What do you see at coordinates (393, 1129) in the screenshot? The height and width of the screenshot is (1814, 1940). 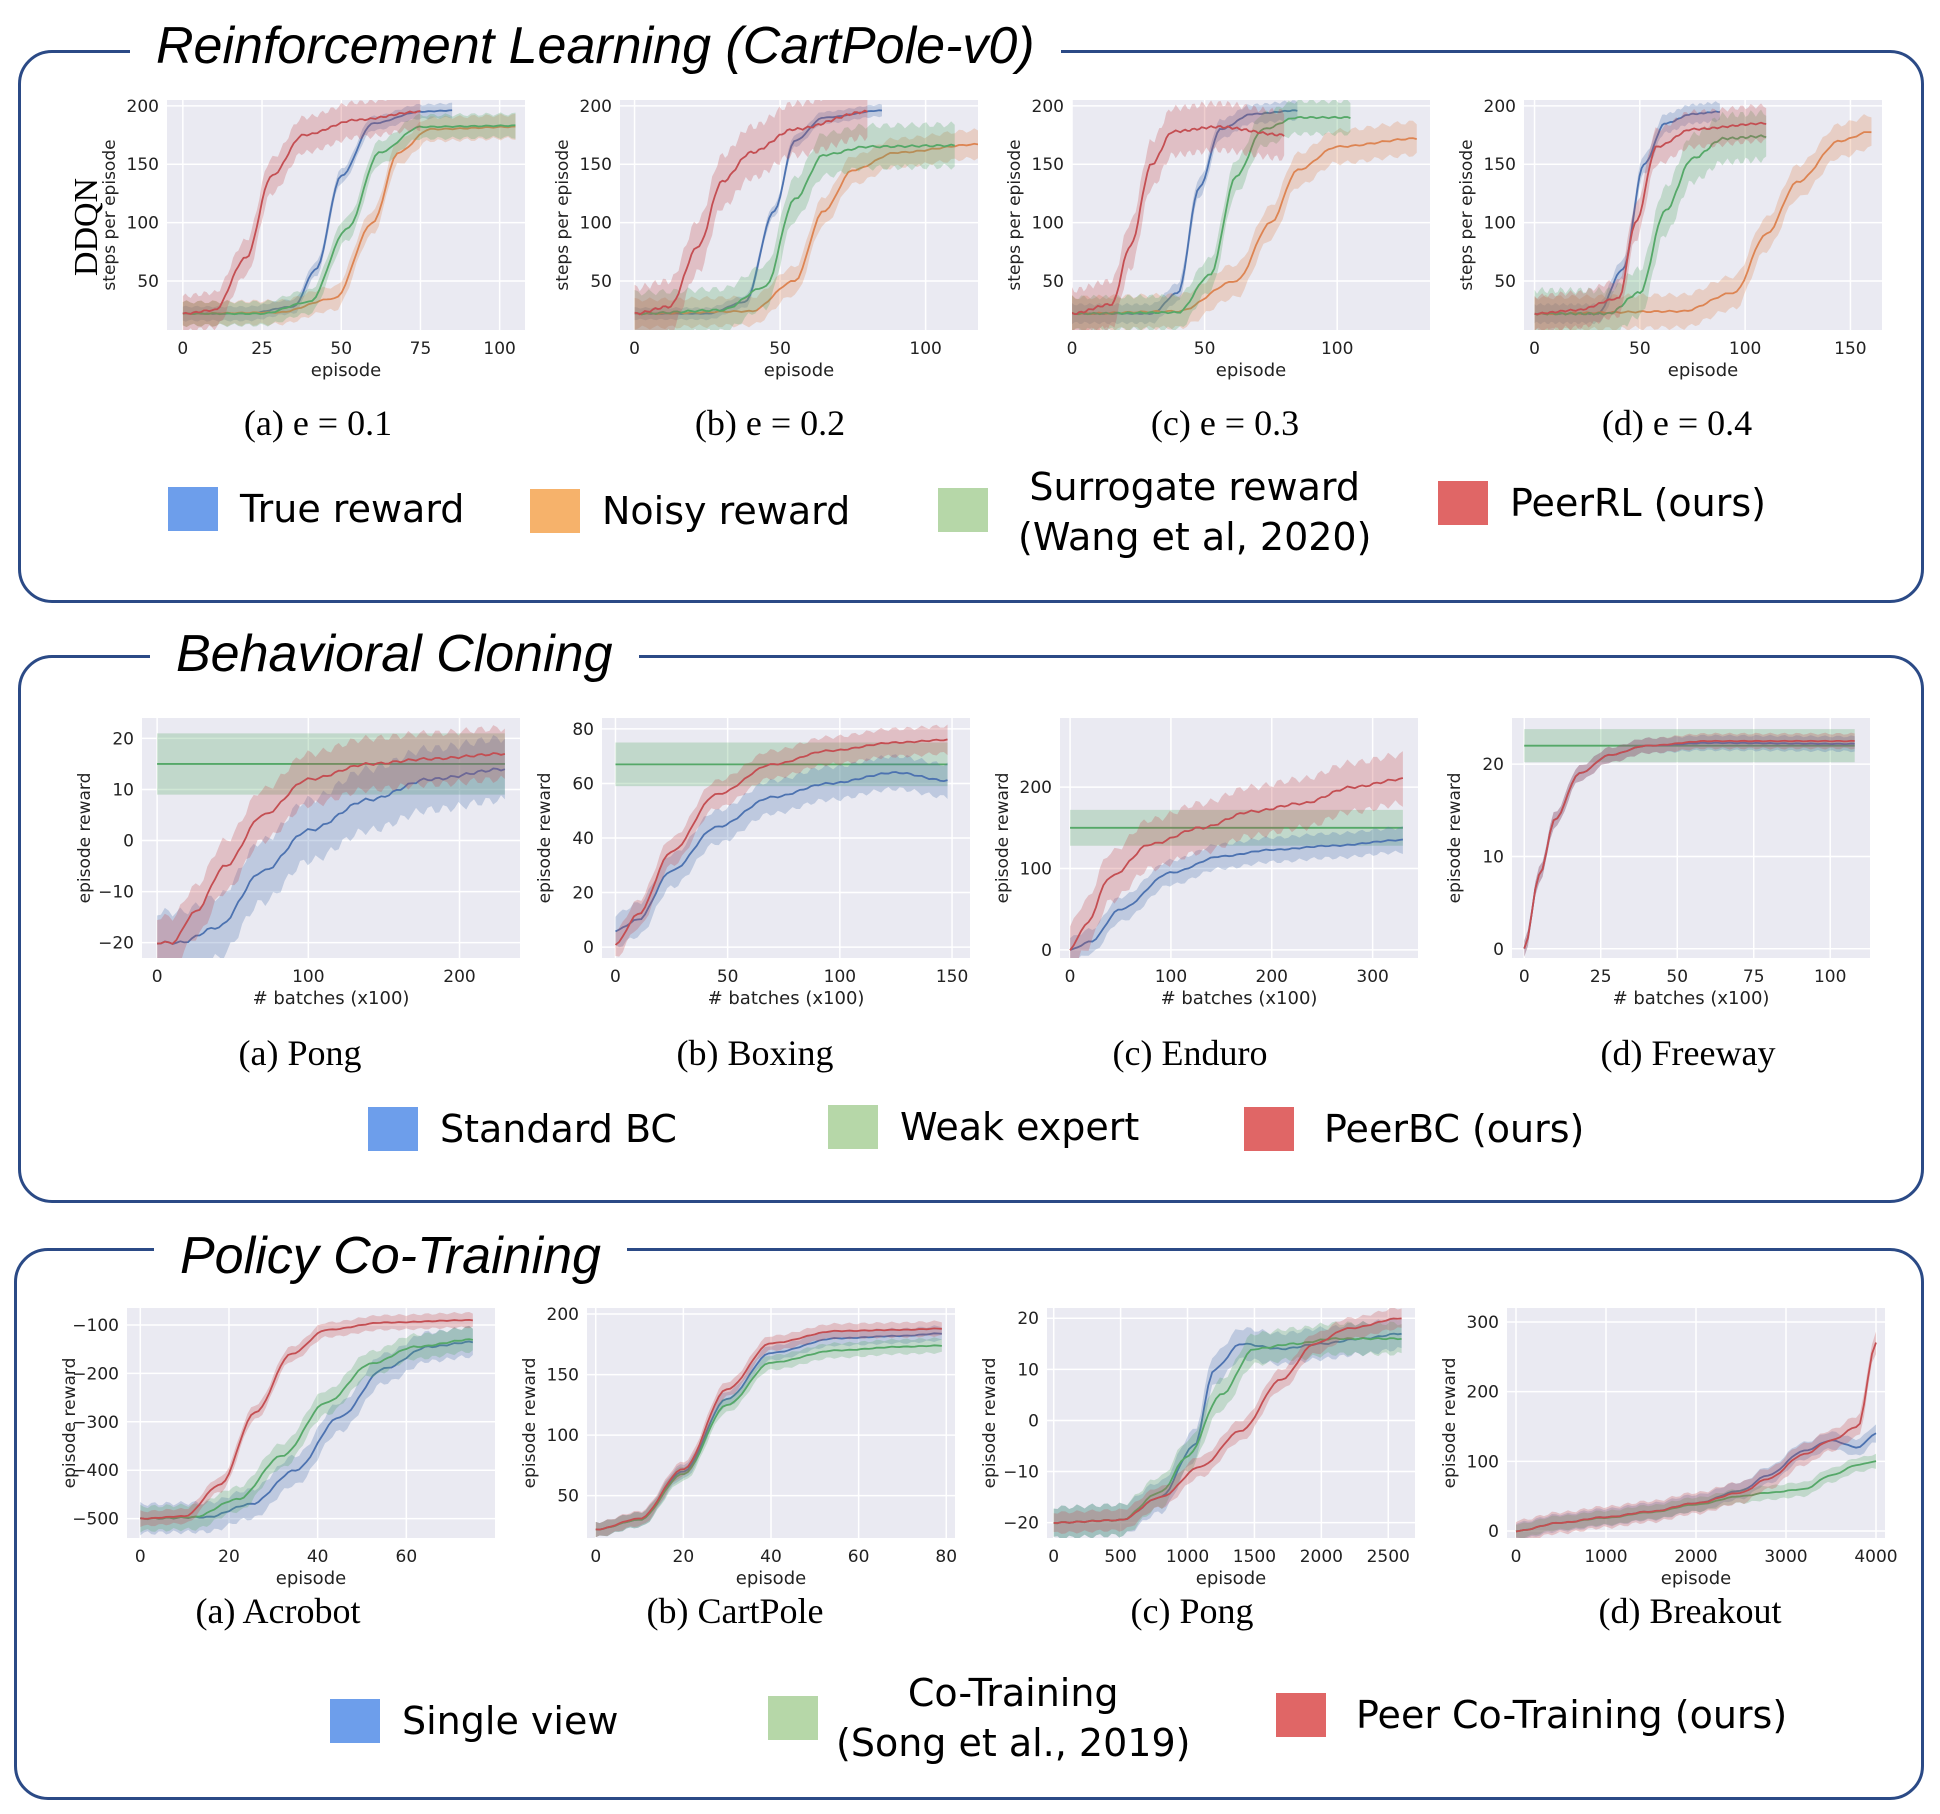 I see `legend-swatch-standard-bc` at bounding box center [393, 1129].